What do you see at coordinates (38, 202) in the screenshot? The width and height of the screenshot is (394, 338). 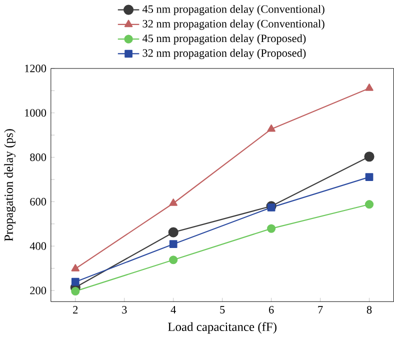 I see `y-tick-label: 600` at bounding box center [38, 202].